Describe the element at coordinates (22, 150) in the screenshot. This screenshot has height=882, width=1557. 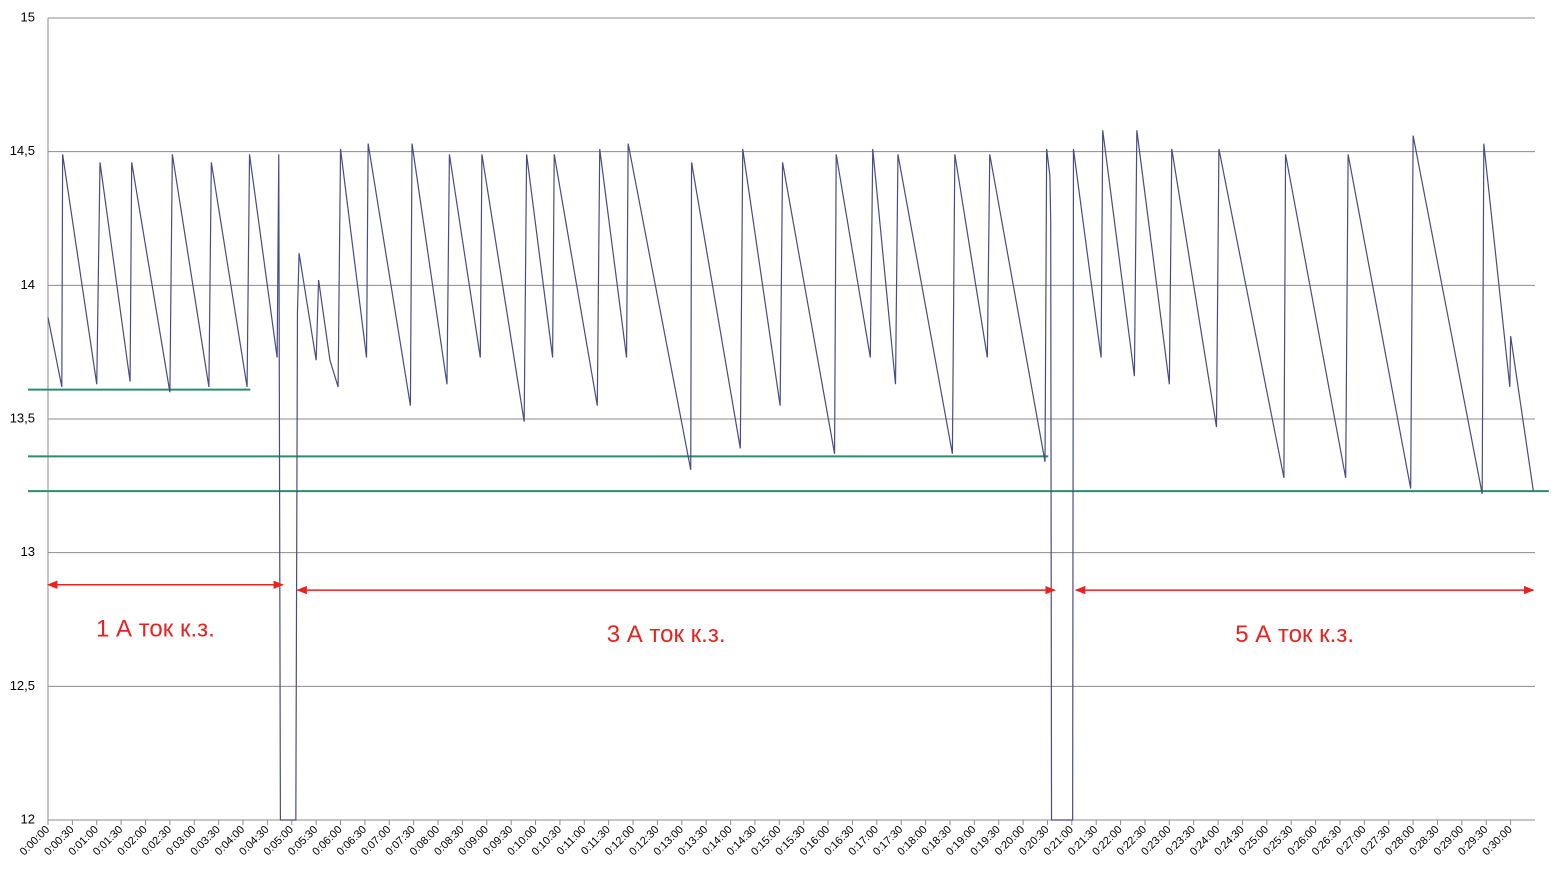
I see `y-tick-label: 14,5` at that location.